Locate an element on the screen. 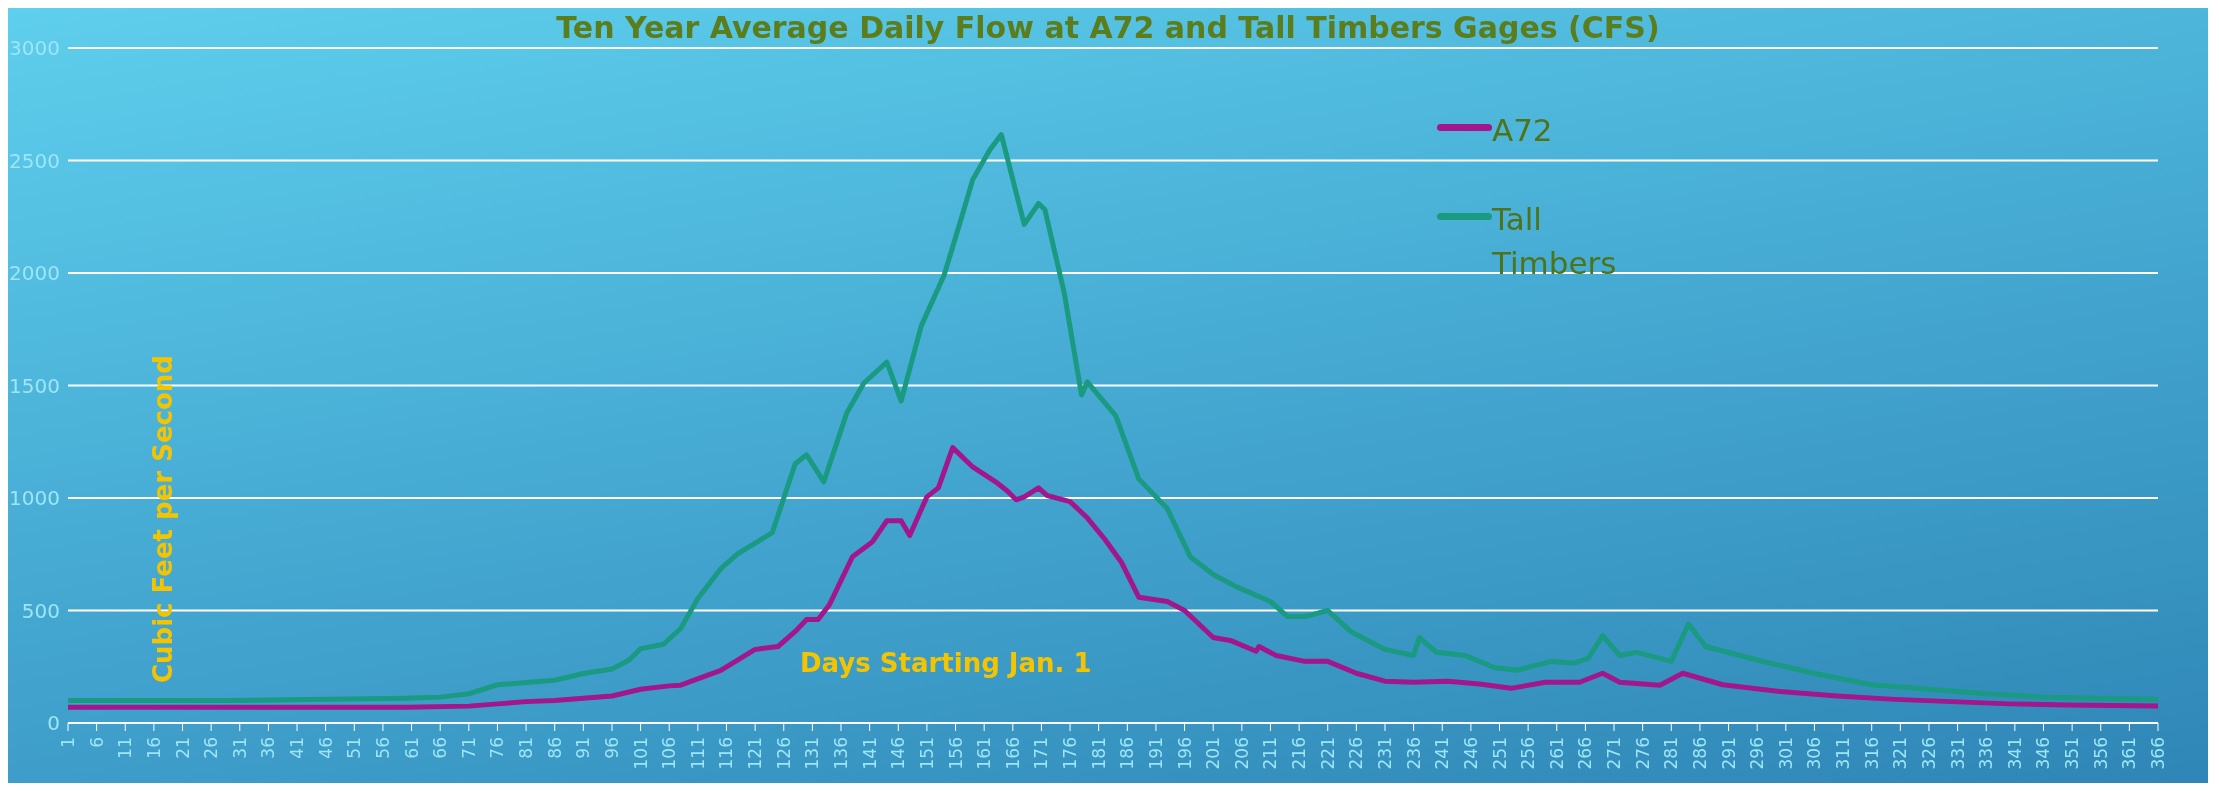 The image size is (2219, 791). x-tick-label: 141 is located at coordinates (869, 753).